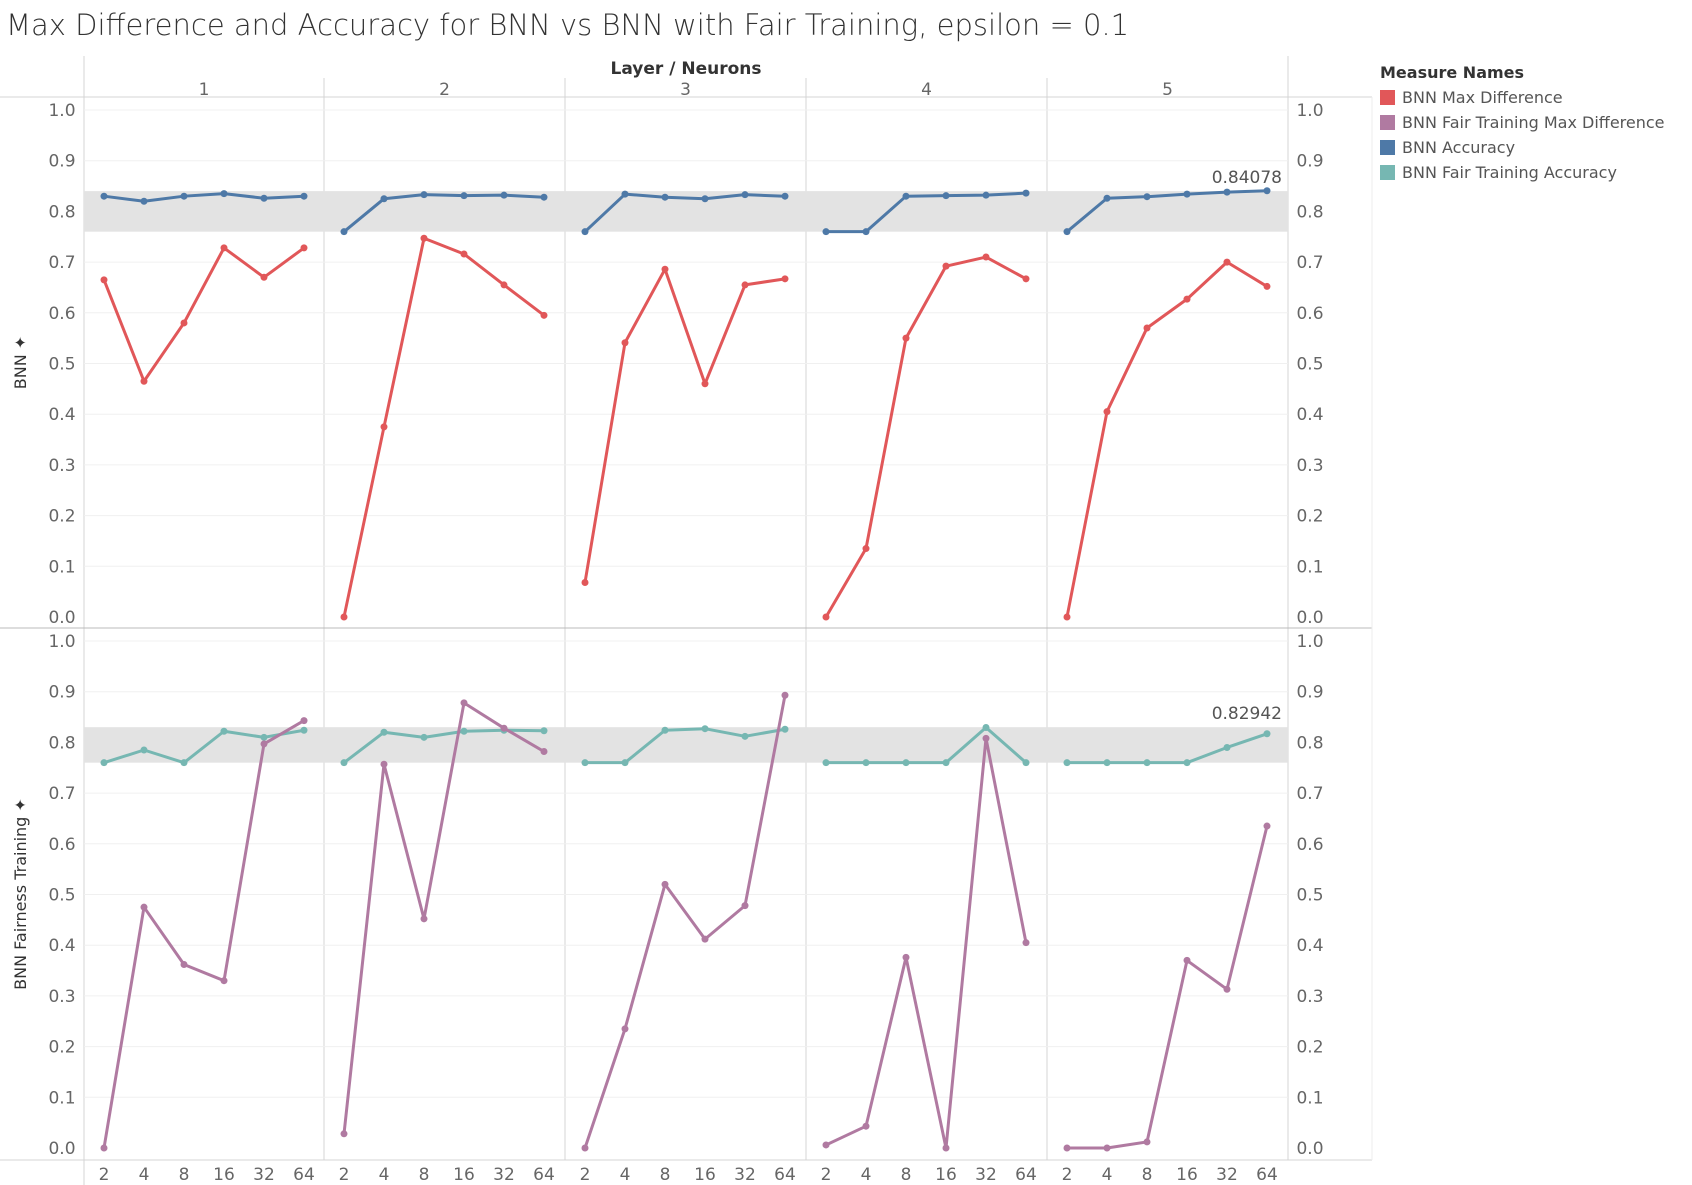  I want to click on column-label: 2, so click(444, 90).